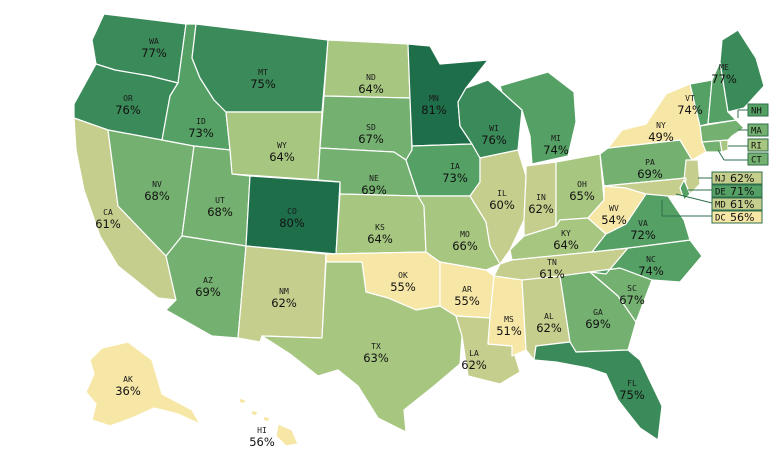 The height and width of the screenshot is (455, 770). Describe the element at coordinates (157, 184) in the screenshot. I see `state-abbr-nv: NV` at that location.